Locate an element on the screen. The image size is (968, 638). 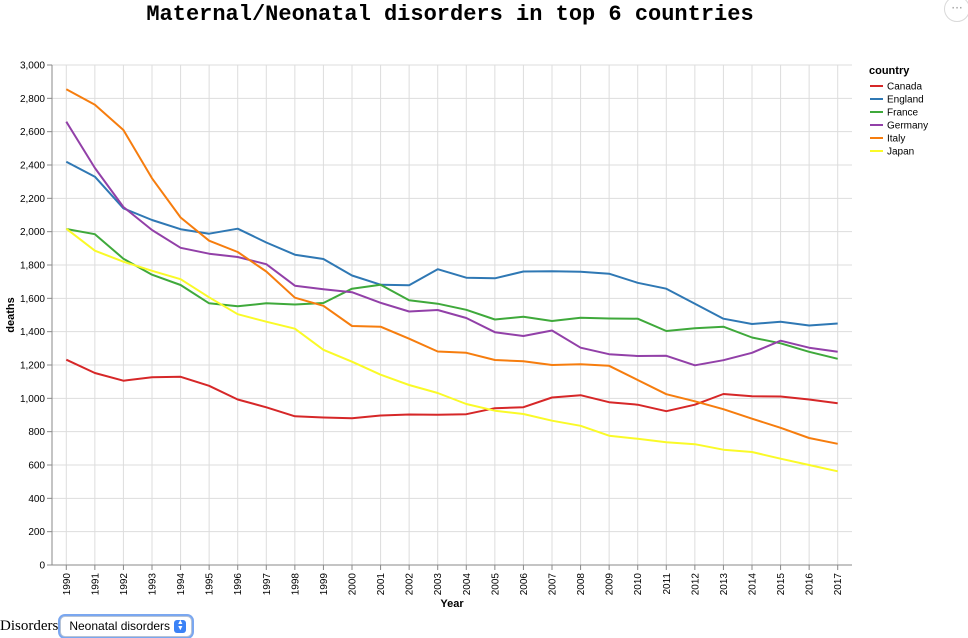
legend-label-england: England is located at coordinates (905, 100).